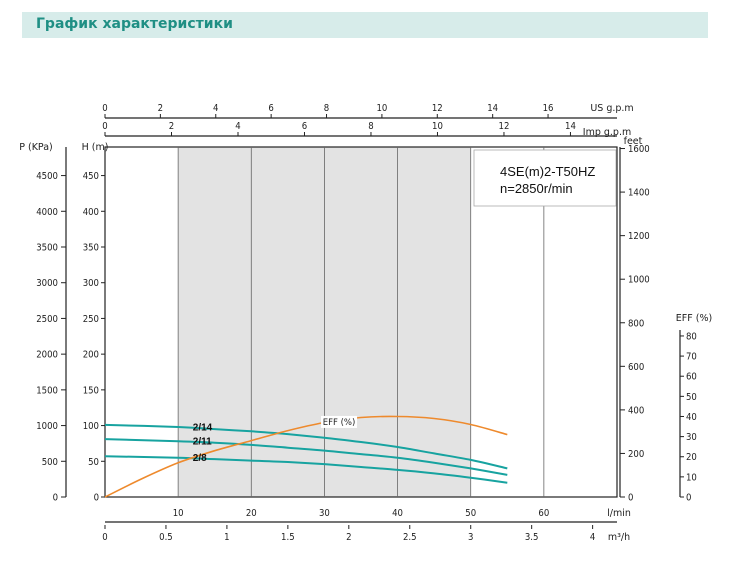  What do you see at coordinates (55, 498) in the screenshot?
I see `tick-label-kpa: 0` at bounding box center [55, 498].